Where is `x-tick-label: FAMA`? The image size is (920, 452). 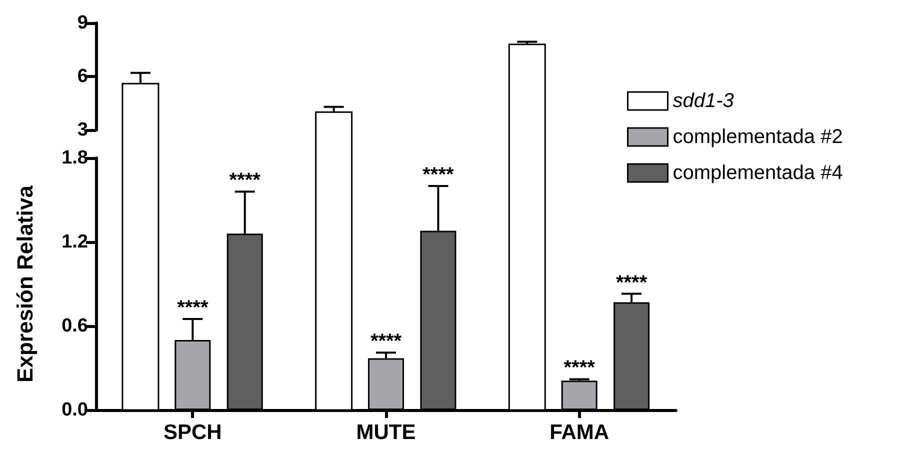
x-tick-label: FAMA is located at coordinates (580, 432).